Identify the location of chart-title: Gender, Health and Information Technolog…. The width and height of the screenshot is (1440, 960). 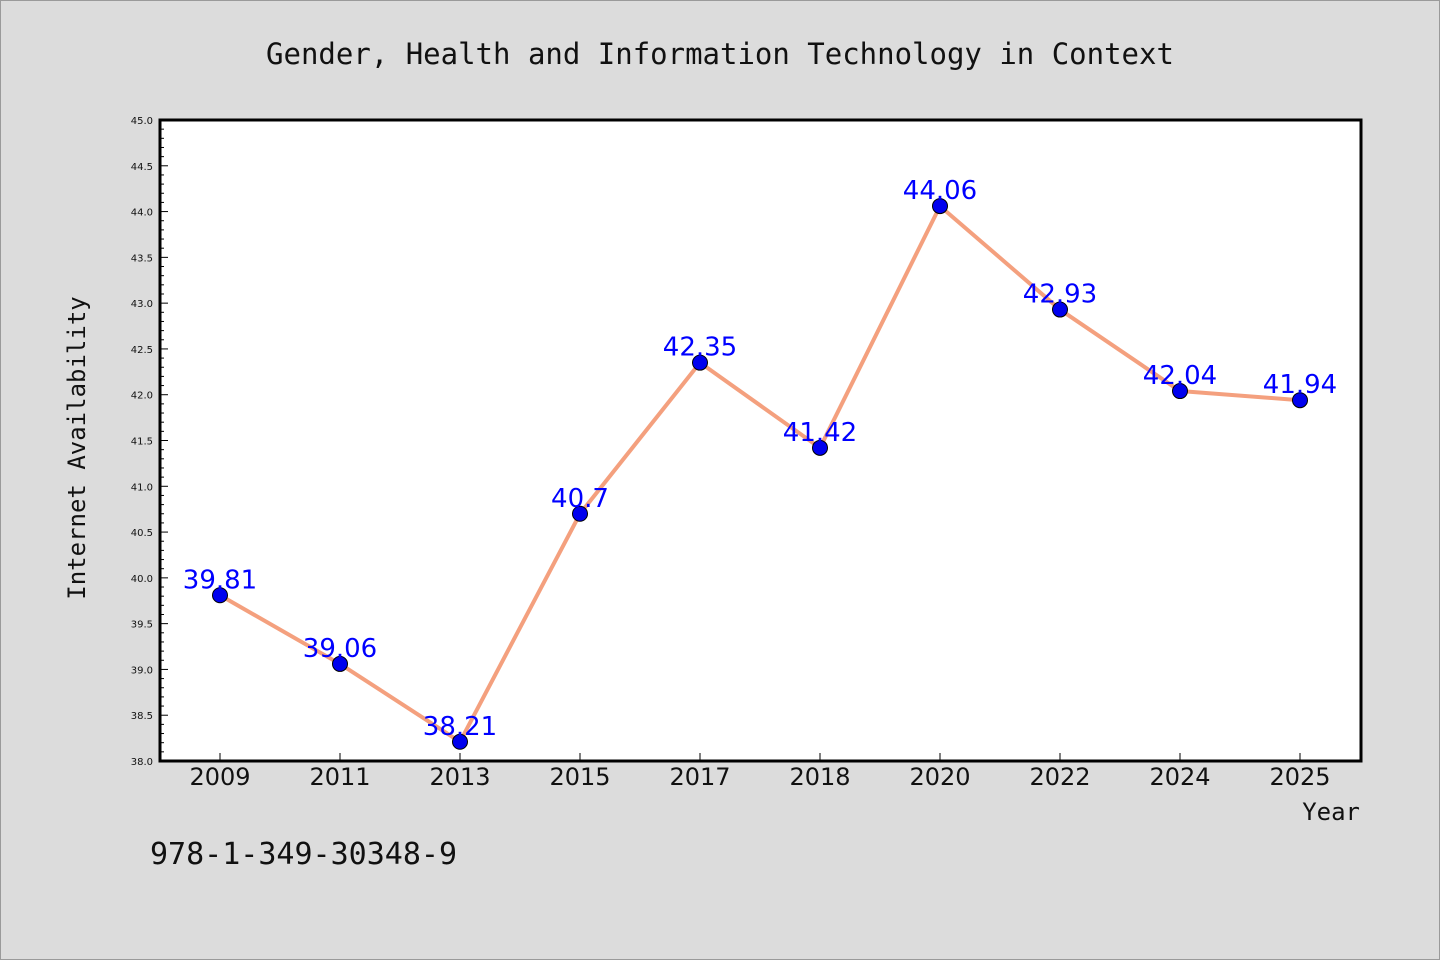
(720, 54).